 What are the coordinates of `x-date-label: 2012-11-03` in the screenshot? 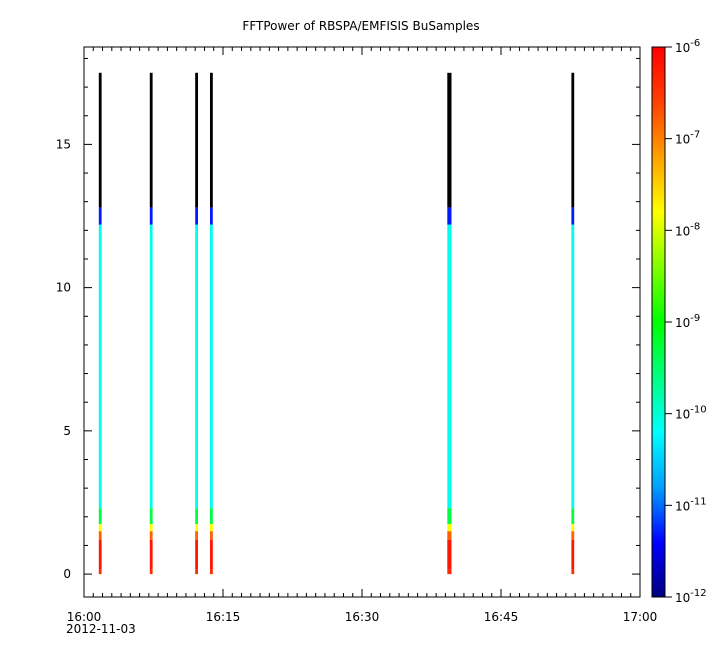 It's located at (101, 629).